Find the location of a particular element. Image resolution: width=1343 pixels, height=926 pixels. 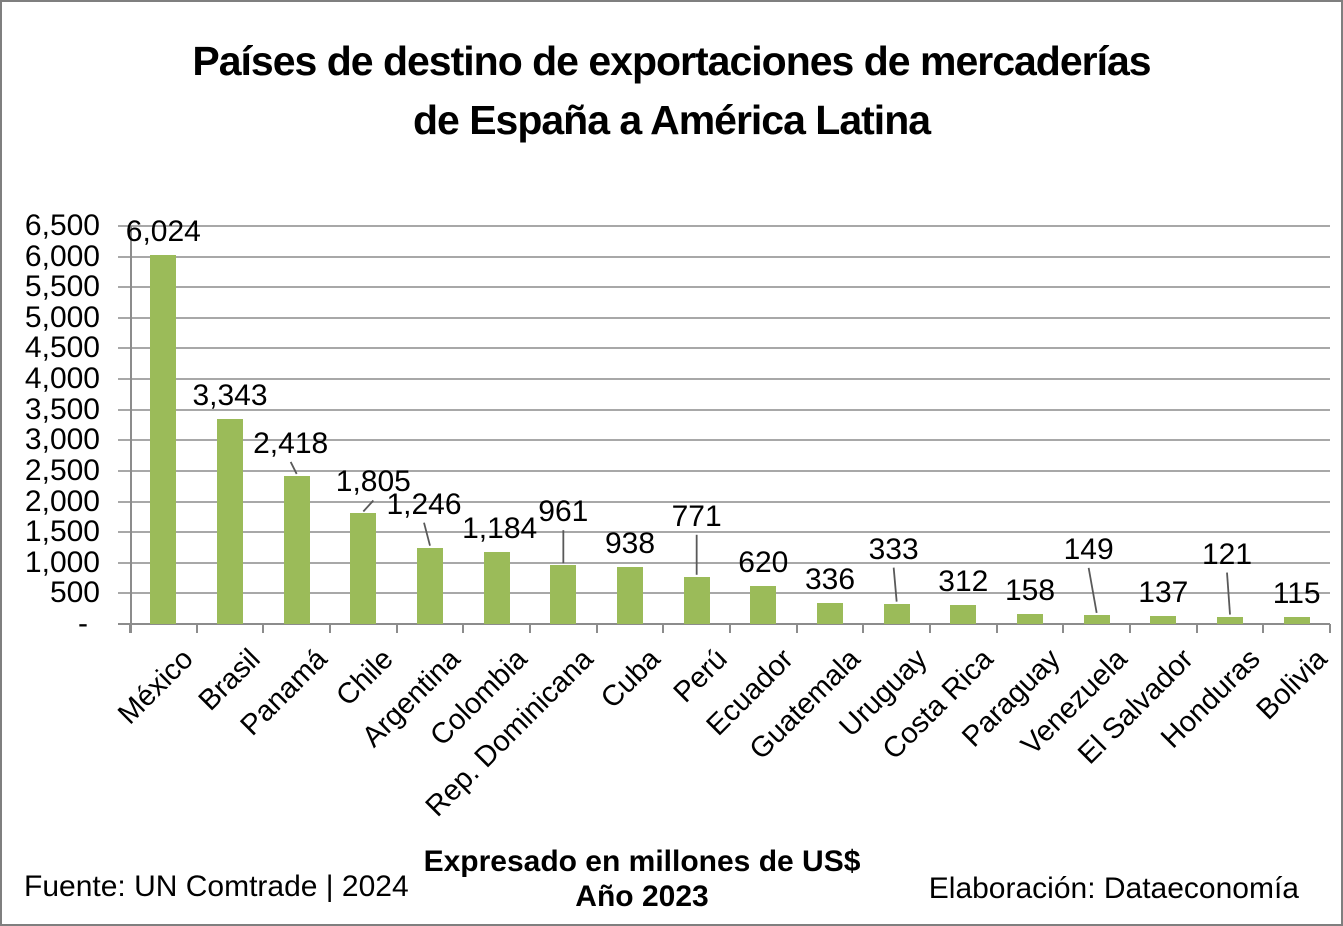

bar-value-label: 6,024 is located at coordinates (163, 232).